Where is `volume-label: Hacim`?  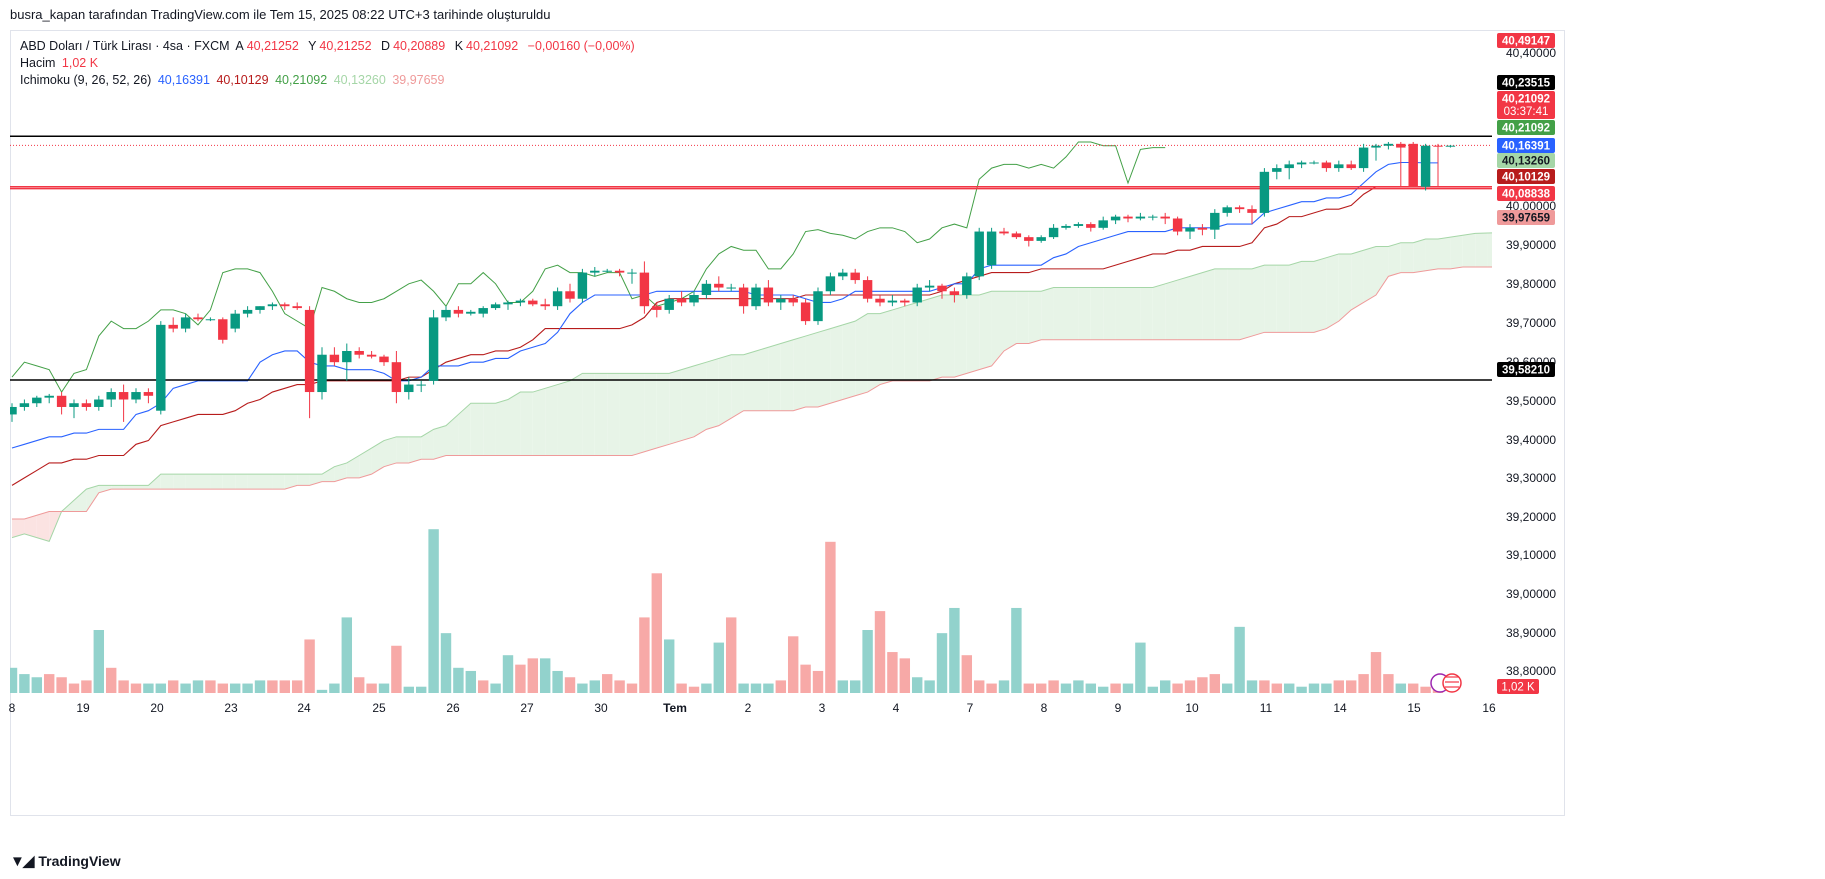 volume-label: Hacim is located at coordinates (38, 63).